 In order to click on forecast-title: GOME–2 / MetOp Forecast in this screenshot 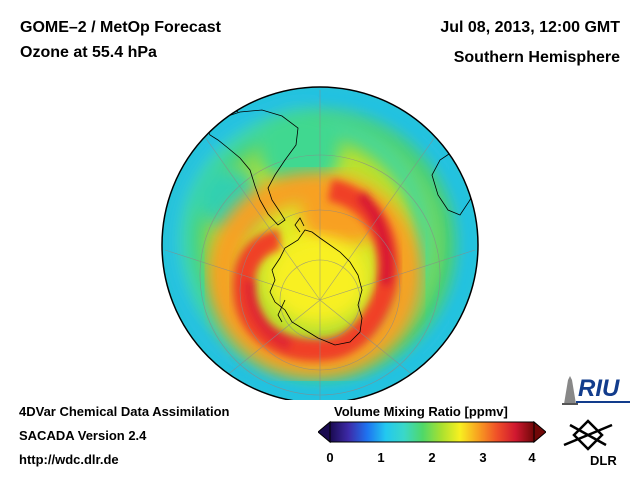, I will do `click(120, 27)`.